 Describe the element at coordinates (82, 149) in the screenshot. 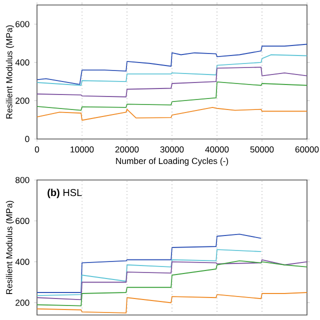

I see `x-tick-label: 10000` at that location.